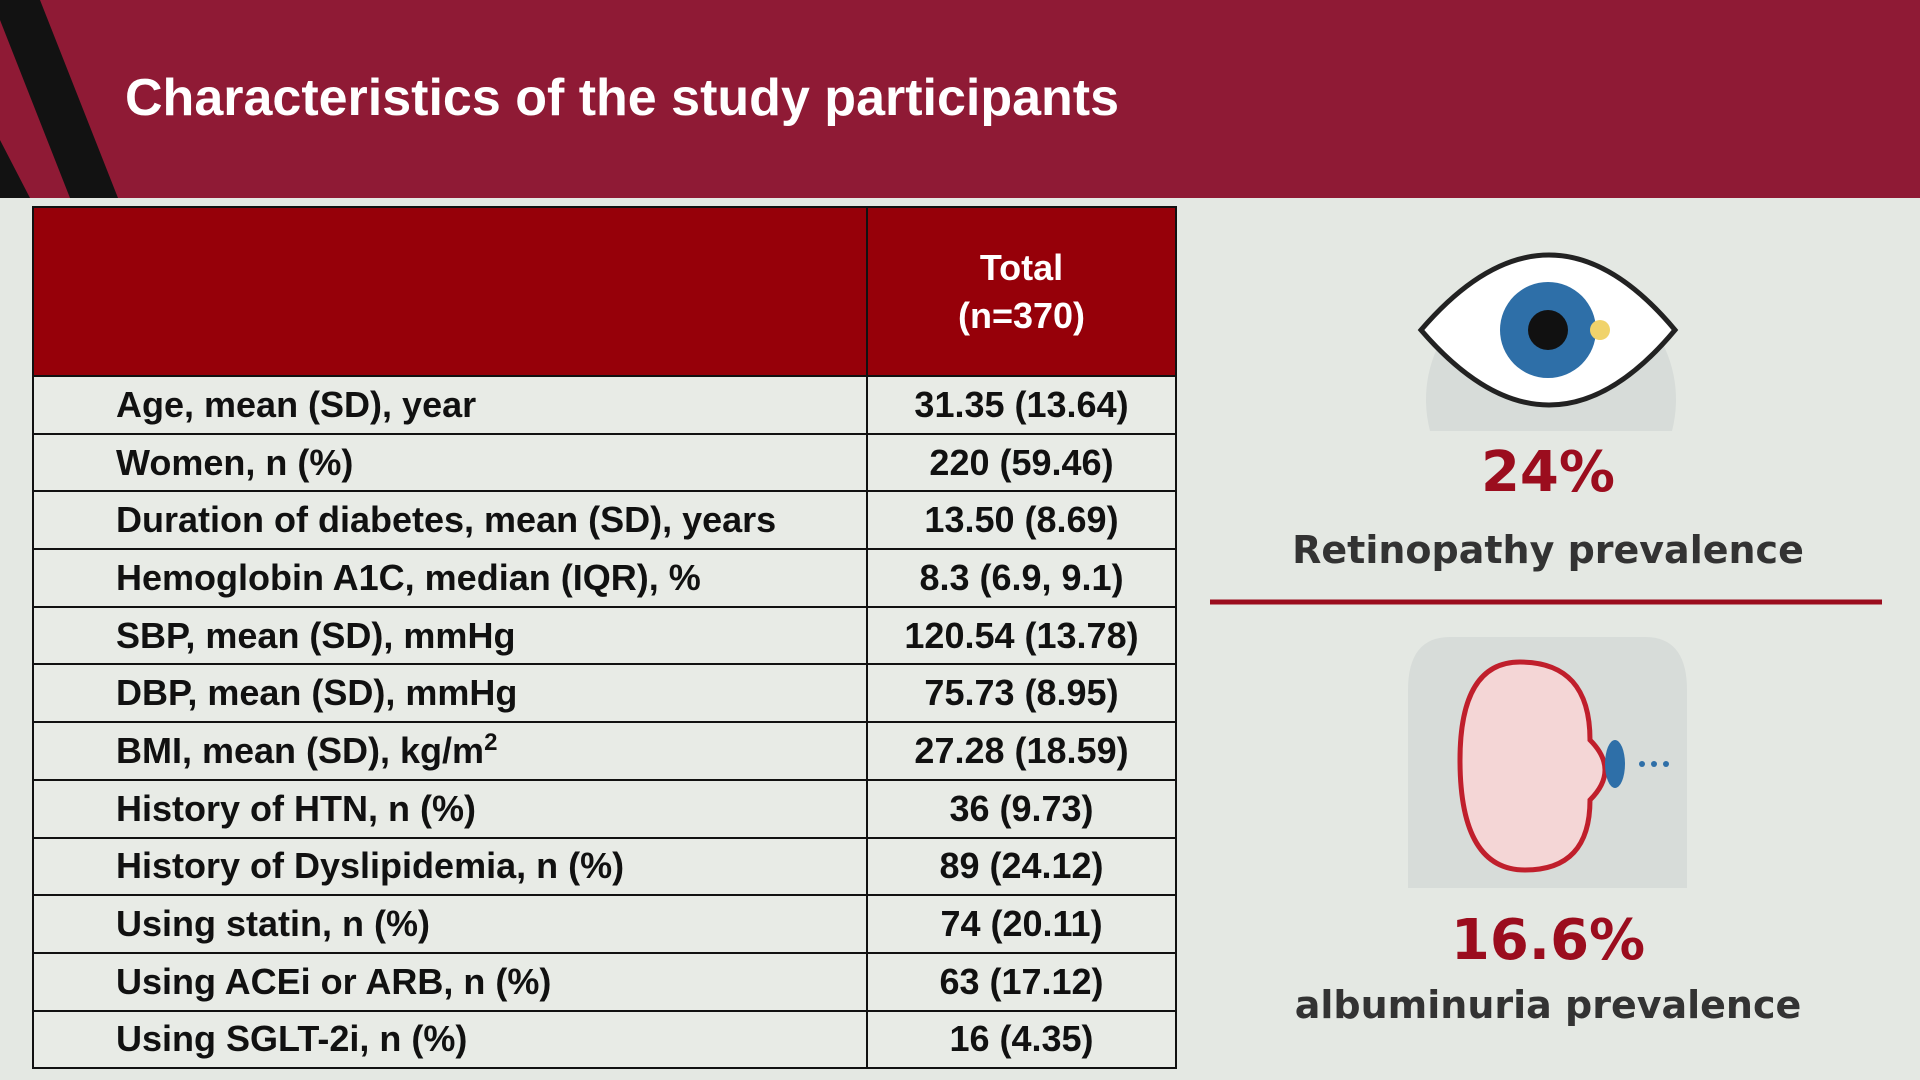  I want to click on row-label-cell: SBP, mean (SD), mmHg, so click(450, 635).